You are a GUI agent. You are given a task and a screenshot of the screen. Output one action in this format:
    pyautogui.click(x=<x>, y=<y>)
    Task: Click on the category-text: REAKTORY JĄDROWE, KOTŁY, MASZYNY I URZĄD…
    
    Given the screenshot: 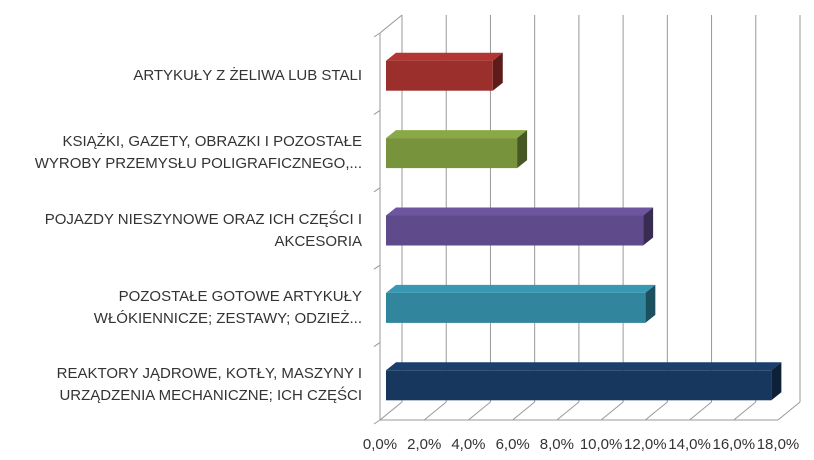 What is the action you would take?
    pyautogui.click(x=209, y=385)
    